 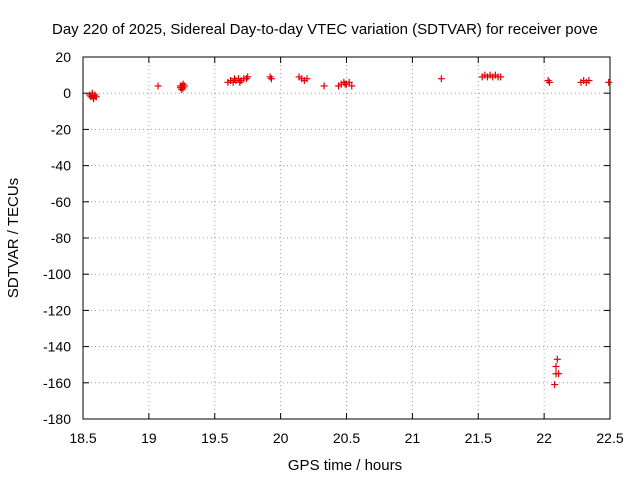 I want to click on y-tick-label: -120, so click(x=57, y=310).